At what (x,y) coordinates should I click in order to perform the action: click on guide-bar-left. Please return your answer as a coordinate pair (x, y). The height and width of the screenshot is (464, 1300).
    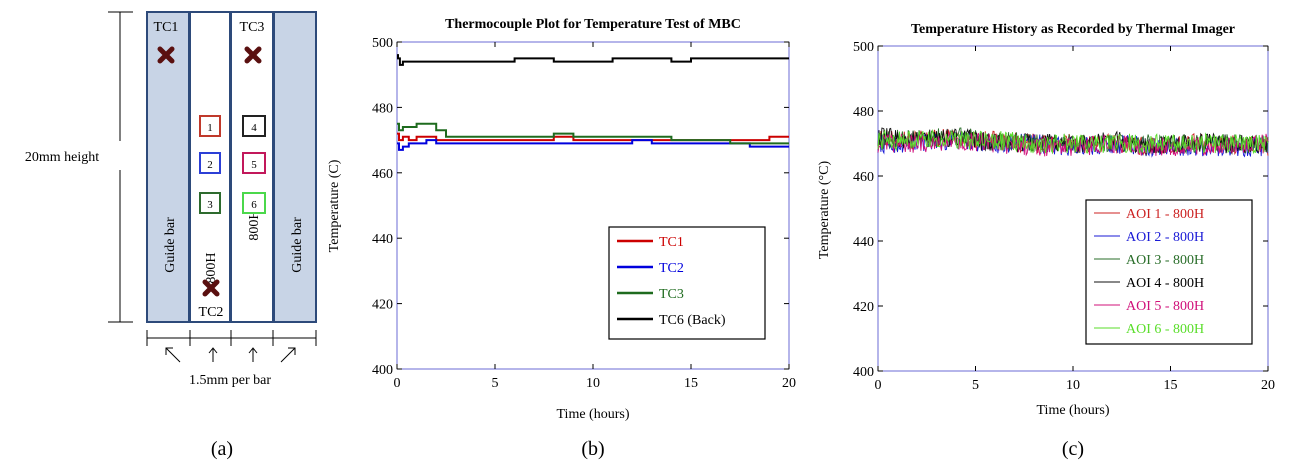
    Looking at the image, I should click on (168, 167).